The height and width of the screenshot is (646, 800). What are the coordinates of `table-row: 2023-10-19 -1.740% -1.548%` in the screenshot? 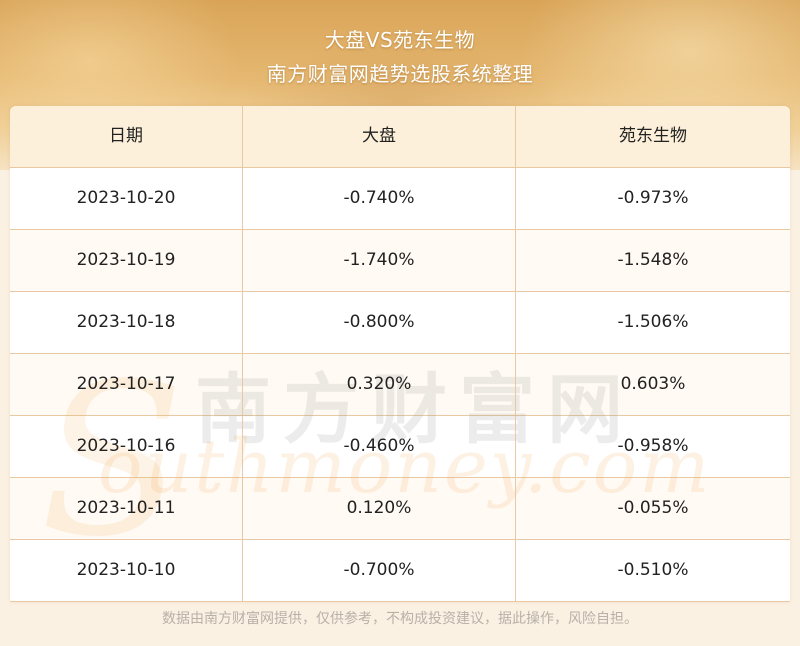 It's located at (400, 261).